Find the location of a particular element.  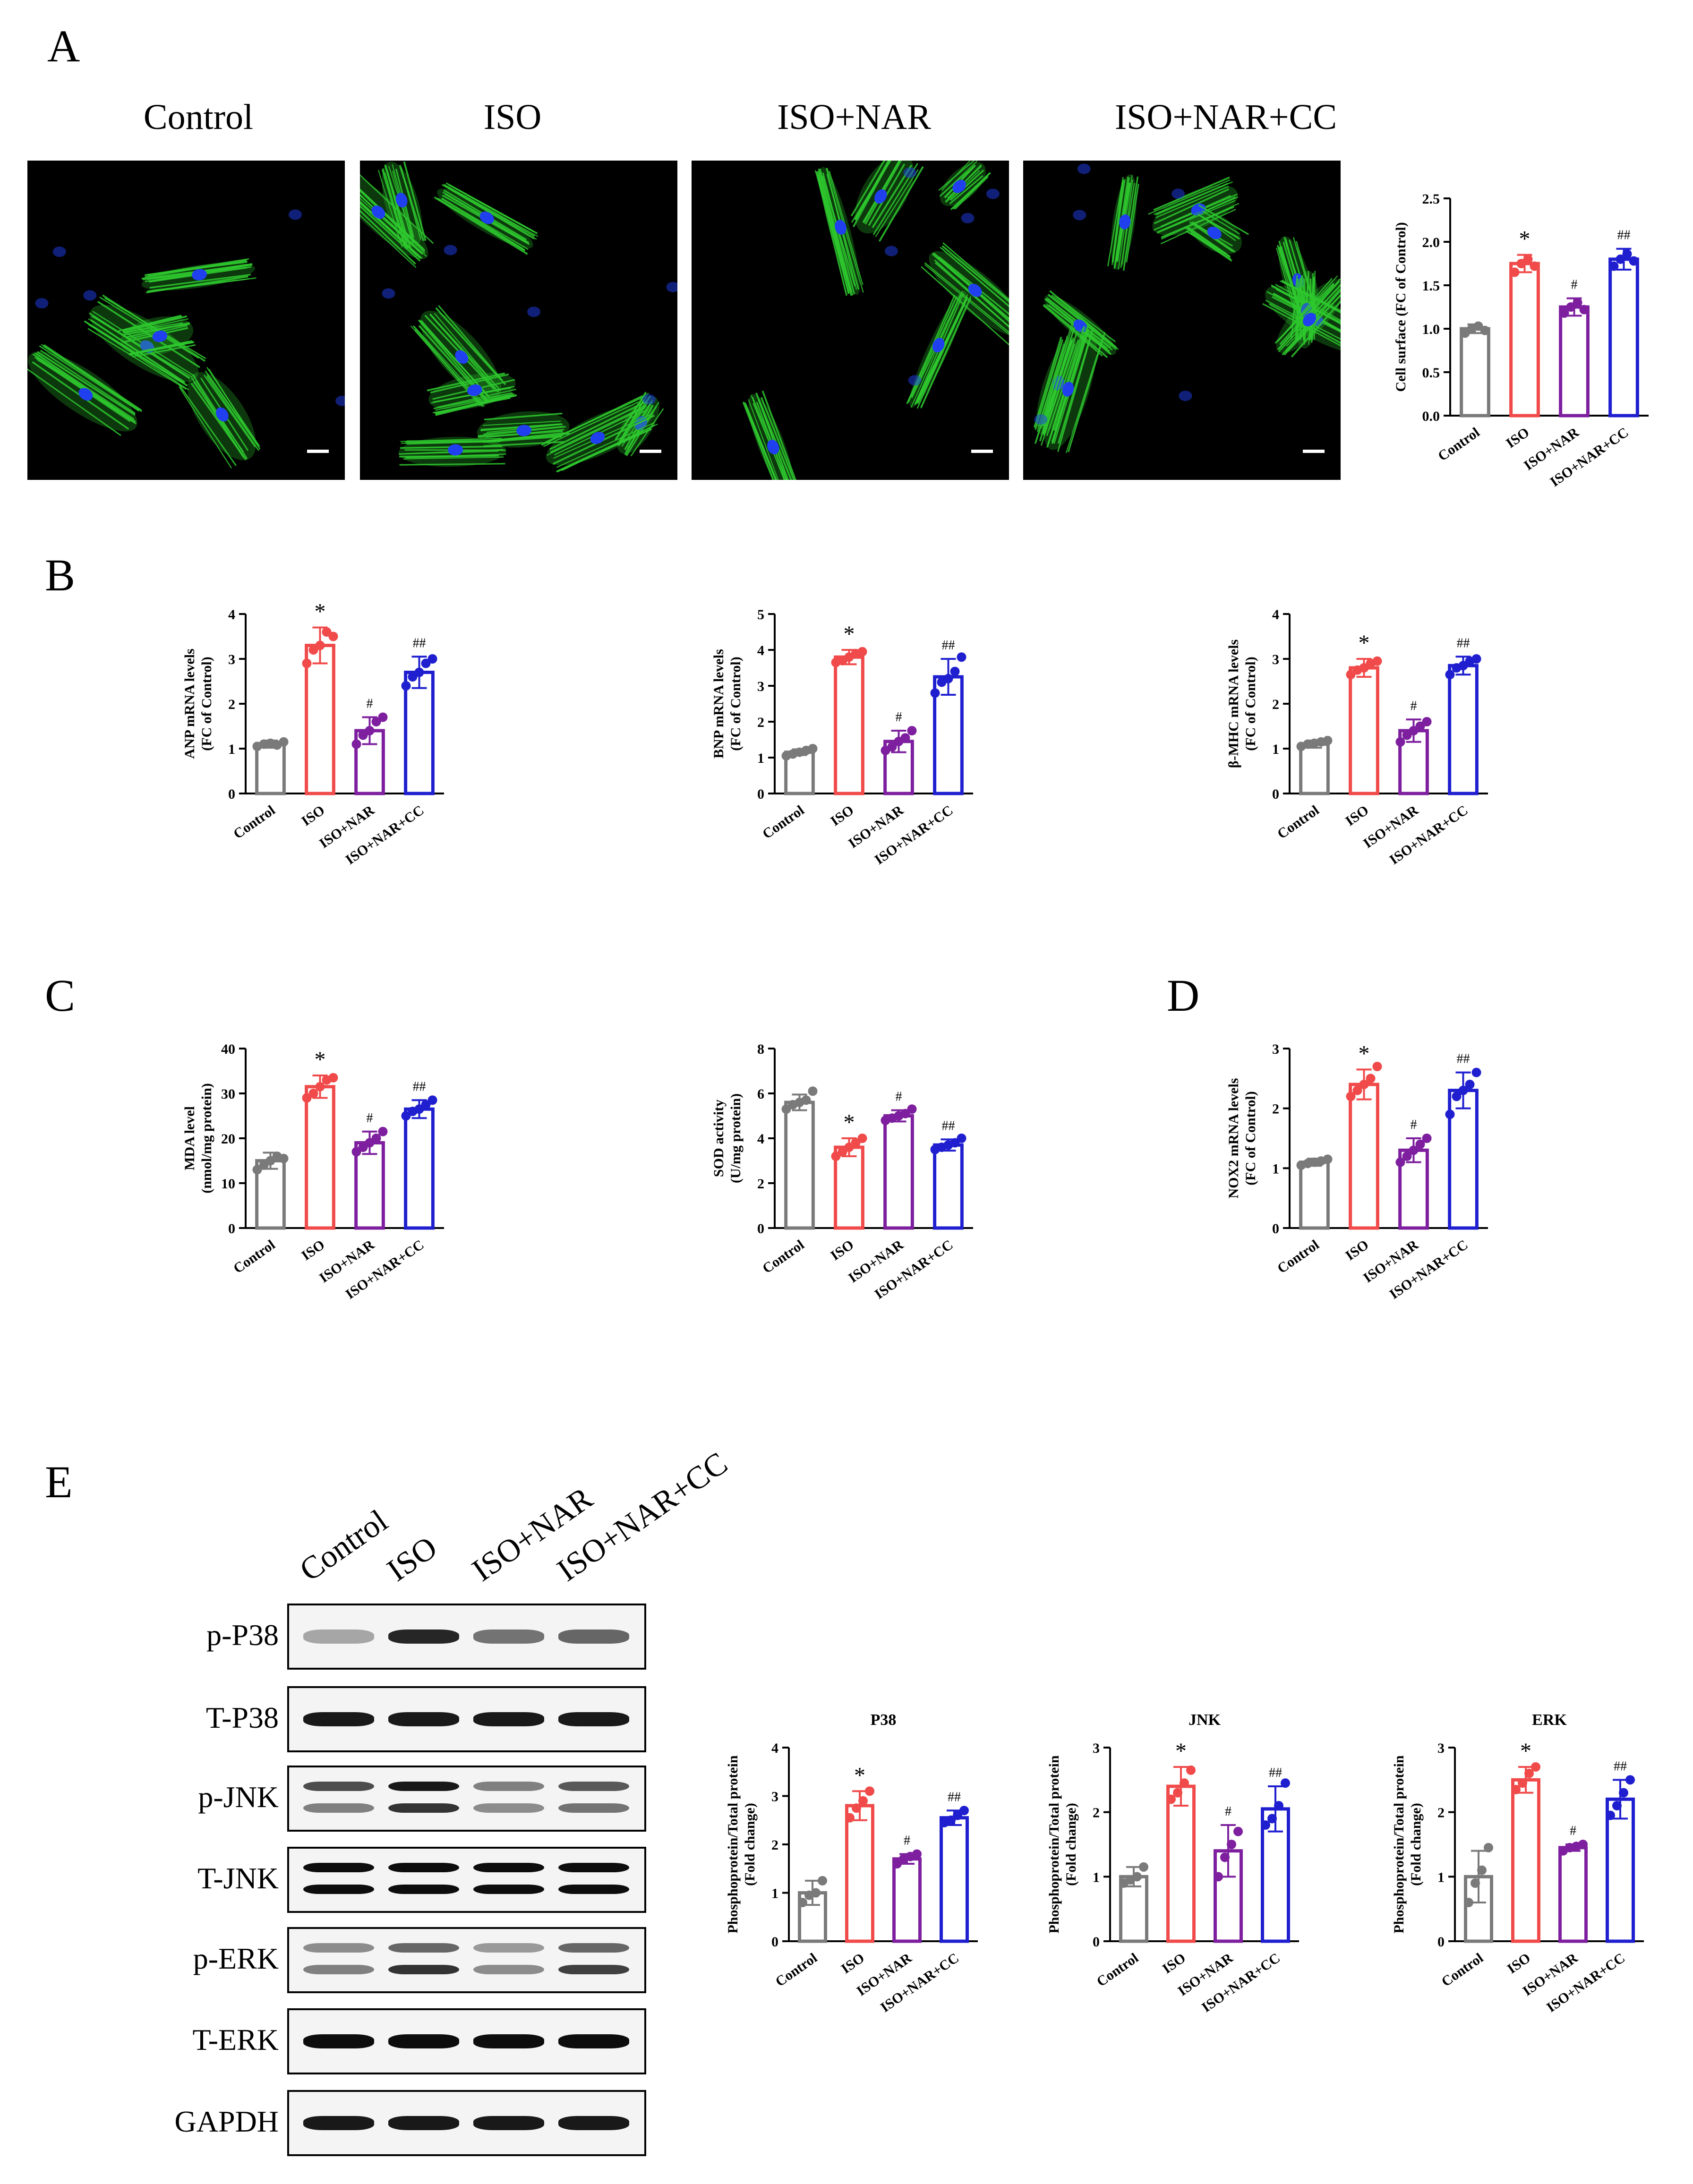

y-tick-label: 10 is located at coordinates (228, 1184).